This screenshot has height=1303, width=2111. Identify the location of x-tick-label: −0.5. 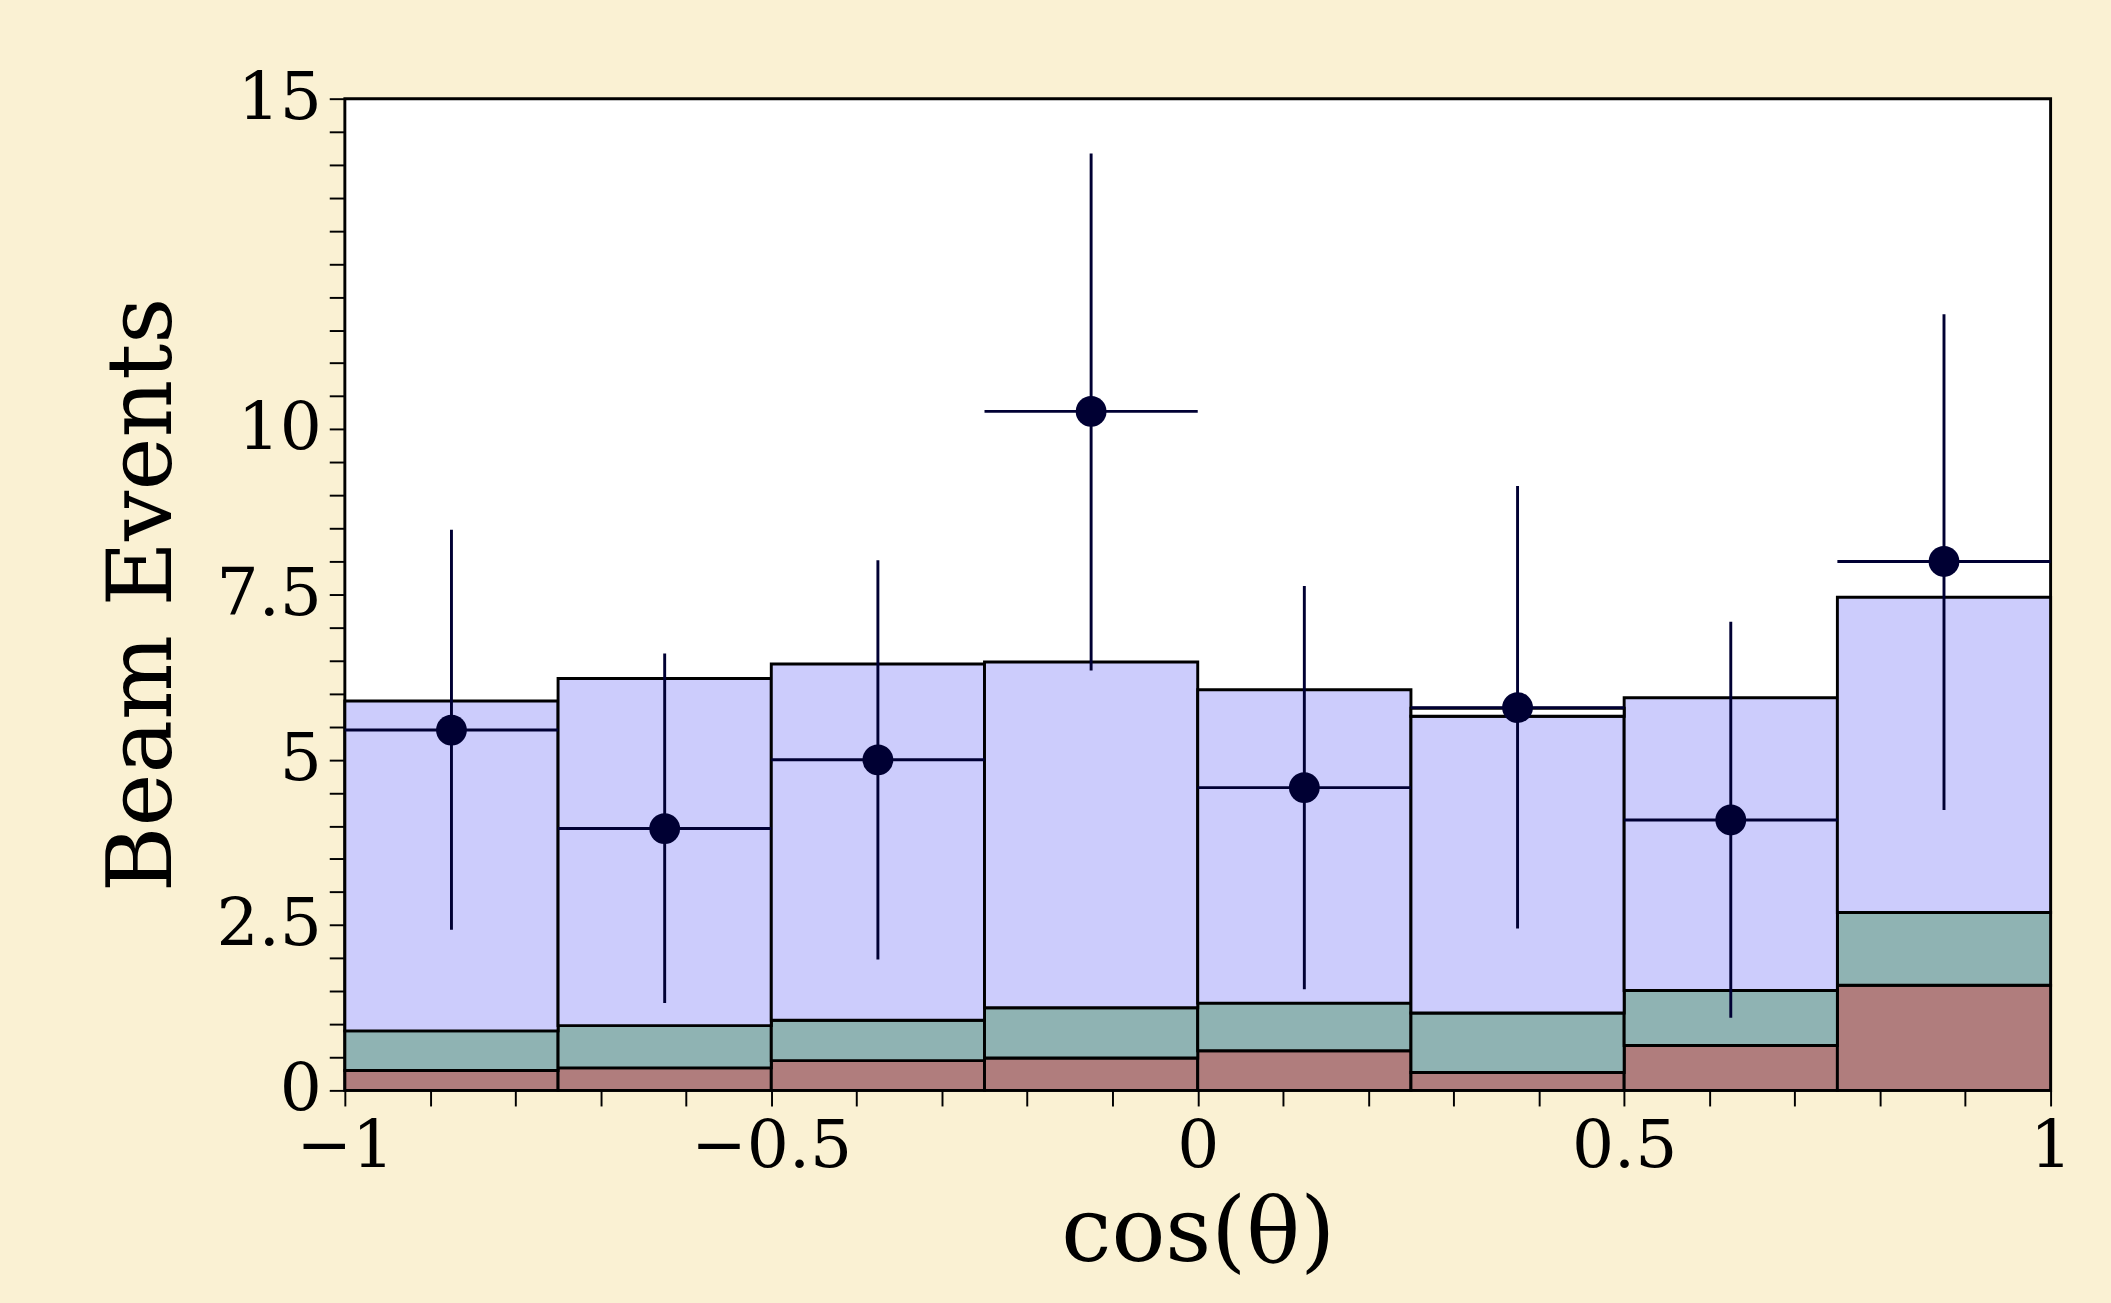
(772, 1144).